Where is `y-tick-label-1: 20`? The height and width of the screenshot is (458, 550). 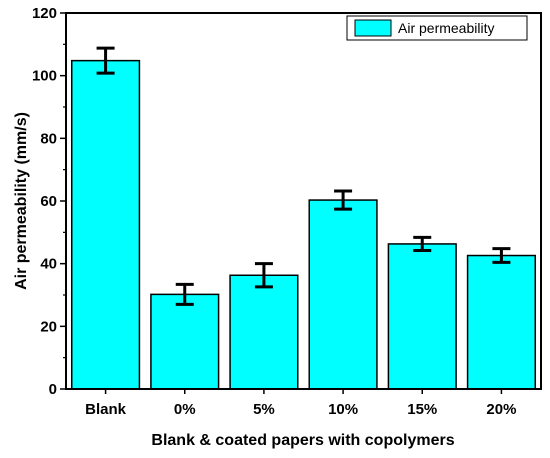
y-tick-label-1: 20 is located at coordinates (48, 326).